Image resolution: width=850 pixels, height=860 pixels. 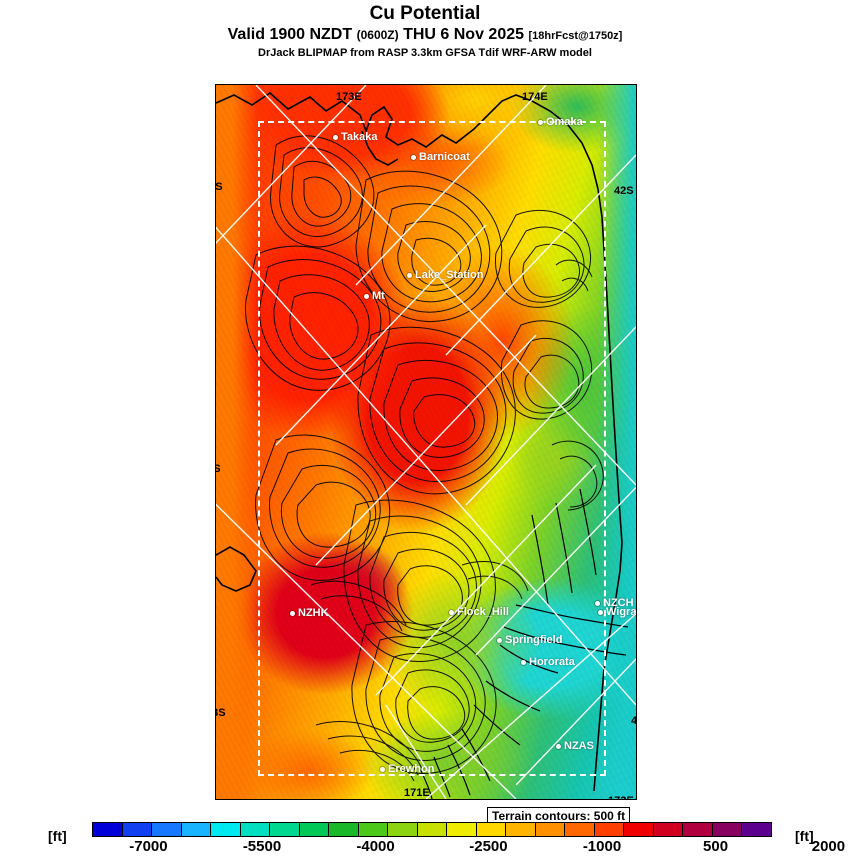 What do you see at coordinates (488, 846) in the screenshot?
I see `colorbar-tick: -2500` at bounding box center [488, 846].